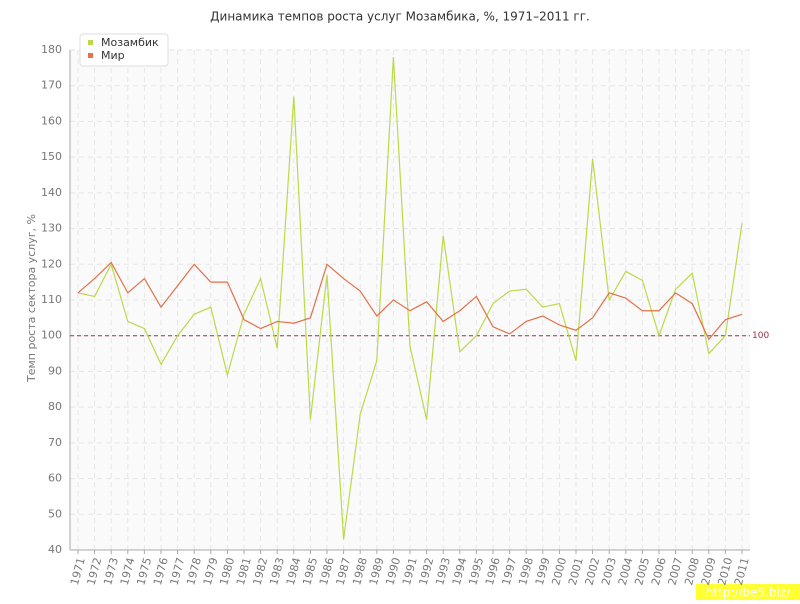  I want to click on y-tick-label: 160, so click(51, 120).